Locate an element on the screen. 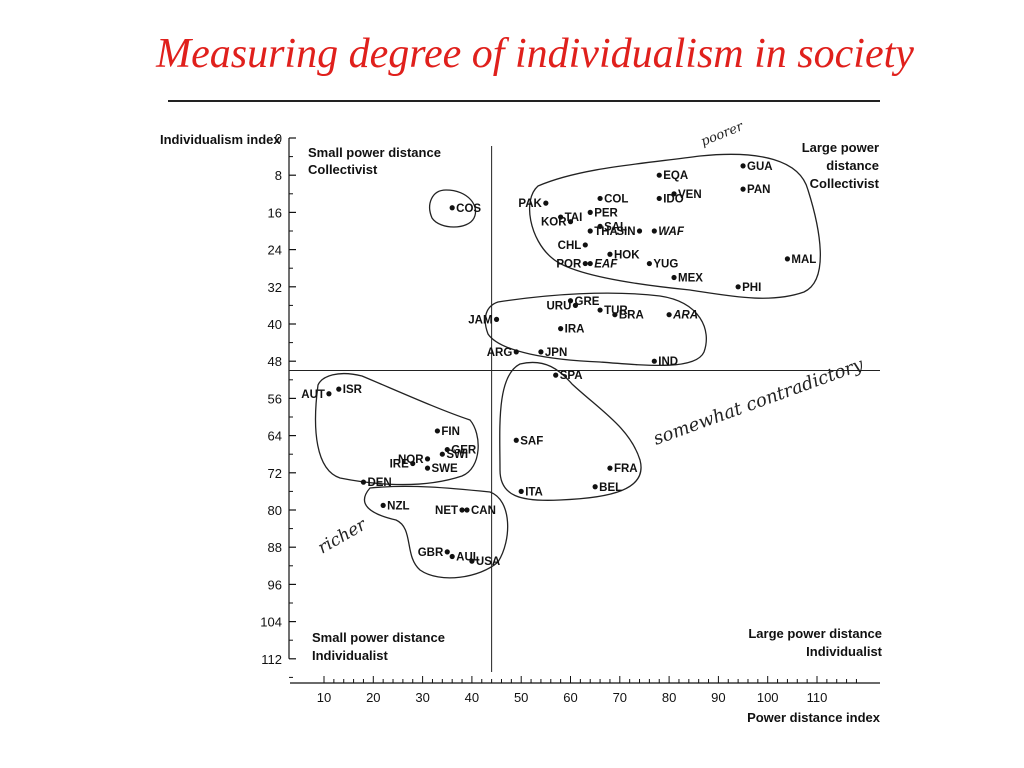 The height and width of the screenshot is (768, 1024). point-tur: TUR is located at coordinates (612, 311).